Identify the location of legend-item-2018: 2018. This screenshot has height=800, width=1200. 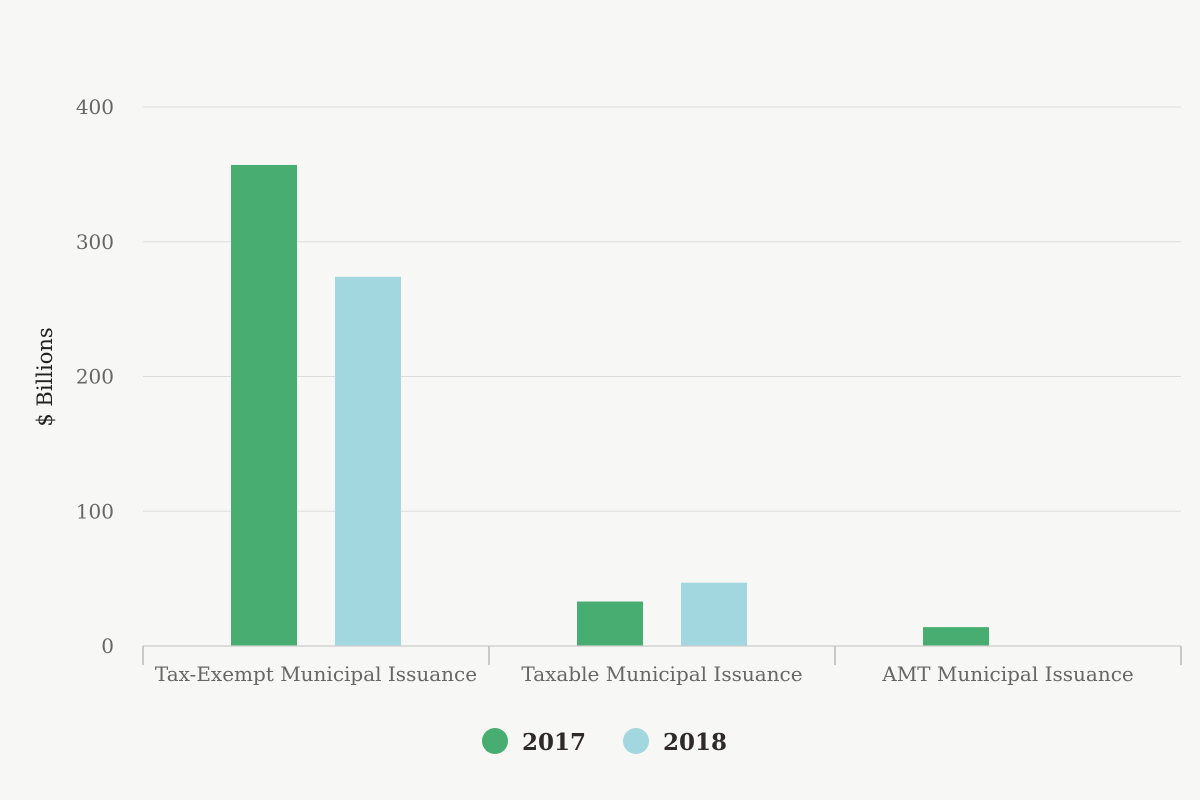
(675, 742).